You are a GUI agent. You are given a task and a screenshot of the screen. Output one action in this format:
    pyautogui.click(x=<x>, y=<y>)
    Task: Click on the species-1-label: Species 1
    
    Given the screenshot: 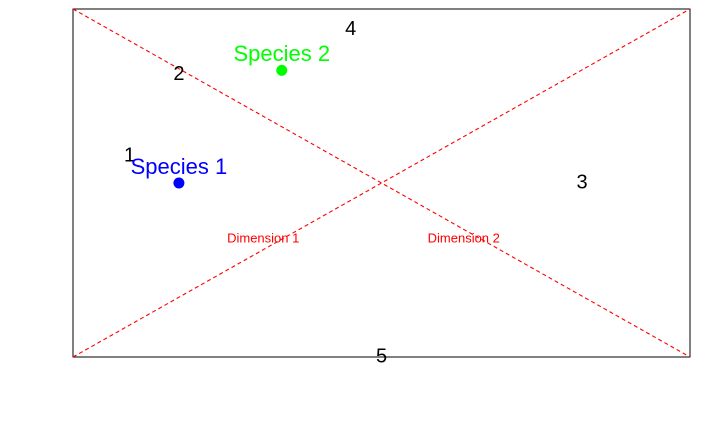 What is the action you would take?
    pyautogui.click(x=179, y=166)
    